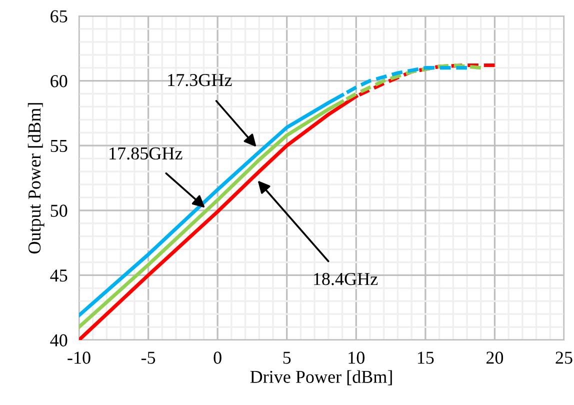 This screenshot has width=574, height=405. Describe the element at coordinates (356, 358) in the screenshot. I see `x-tick-label: 10` at that location.